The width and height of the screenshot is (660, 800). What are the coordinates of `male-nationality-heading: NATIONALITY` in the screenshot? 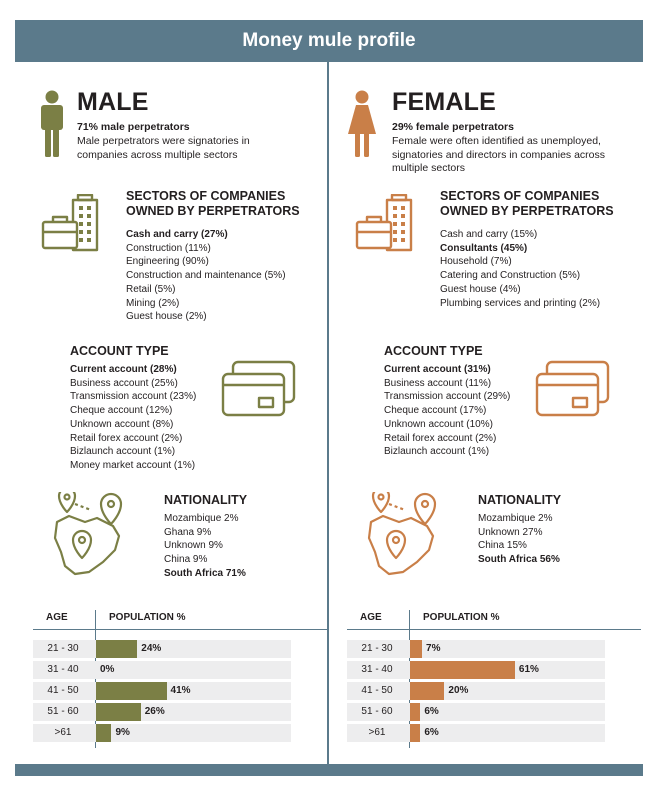 It's located at (206, 500).